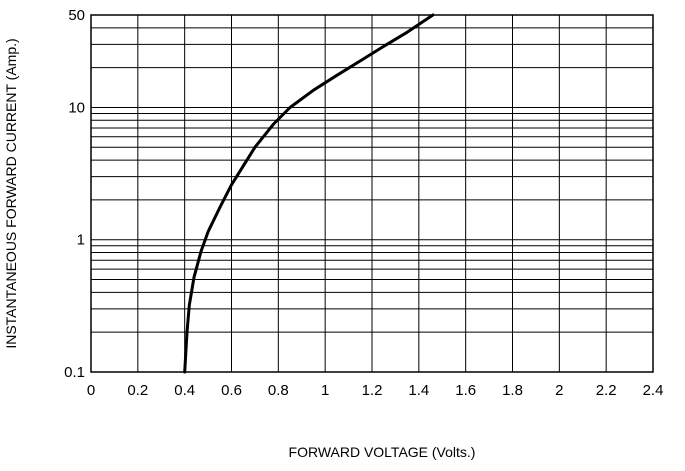 The width and height of the screenshot is (685, 471). What do you see at coordinates (81, 240) in the screenshot?
I see `y-tick-label: 1` at bounding box center [81, 240].